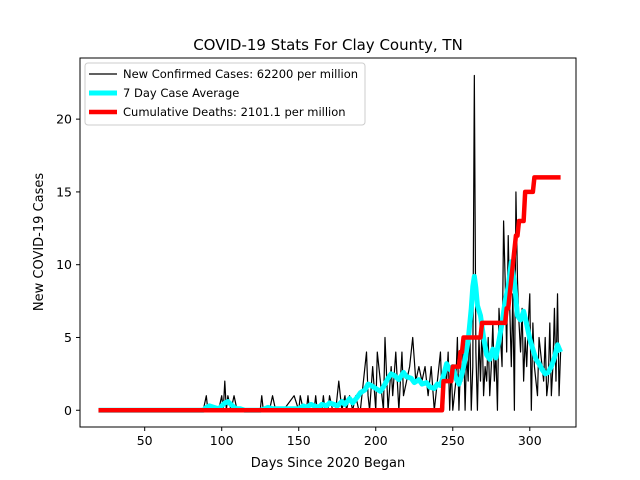  I want to click on y-tick-label: 10, so click(64, 264).